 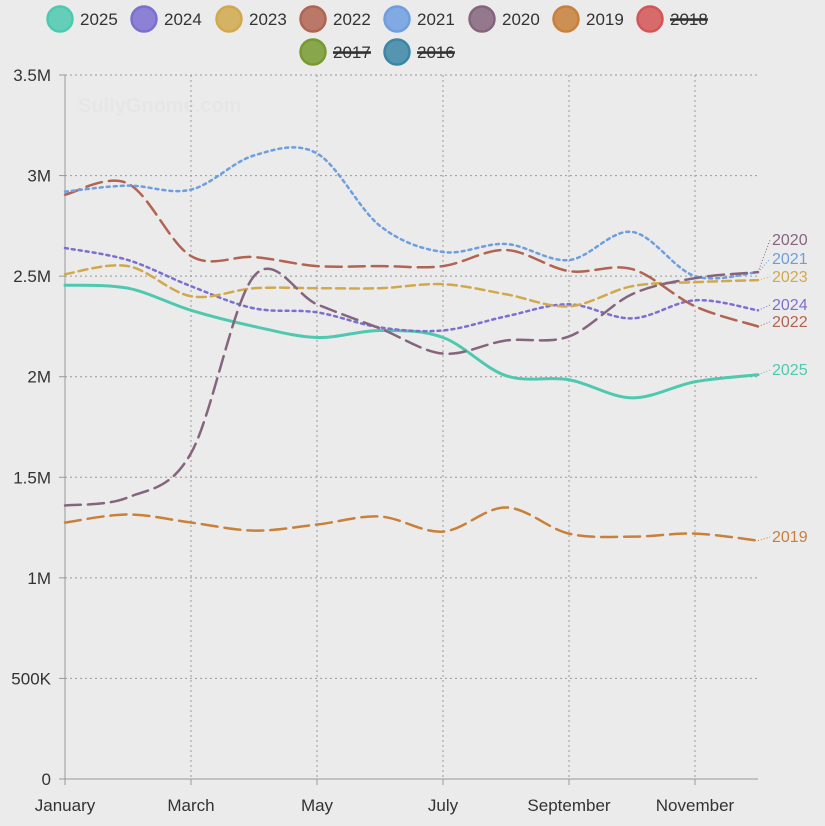 I want to click on legend-item-2020: 2020, so click(x=504, y=19).